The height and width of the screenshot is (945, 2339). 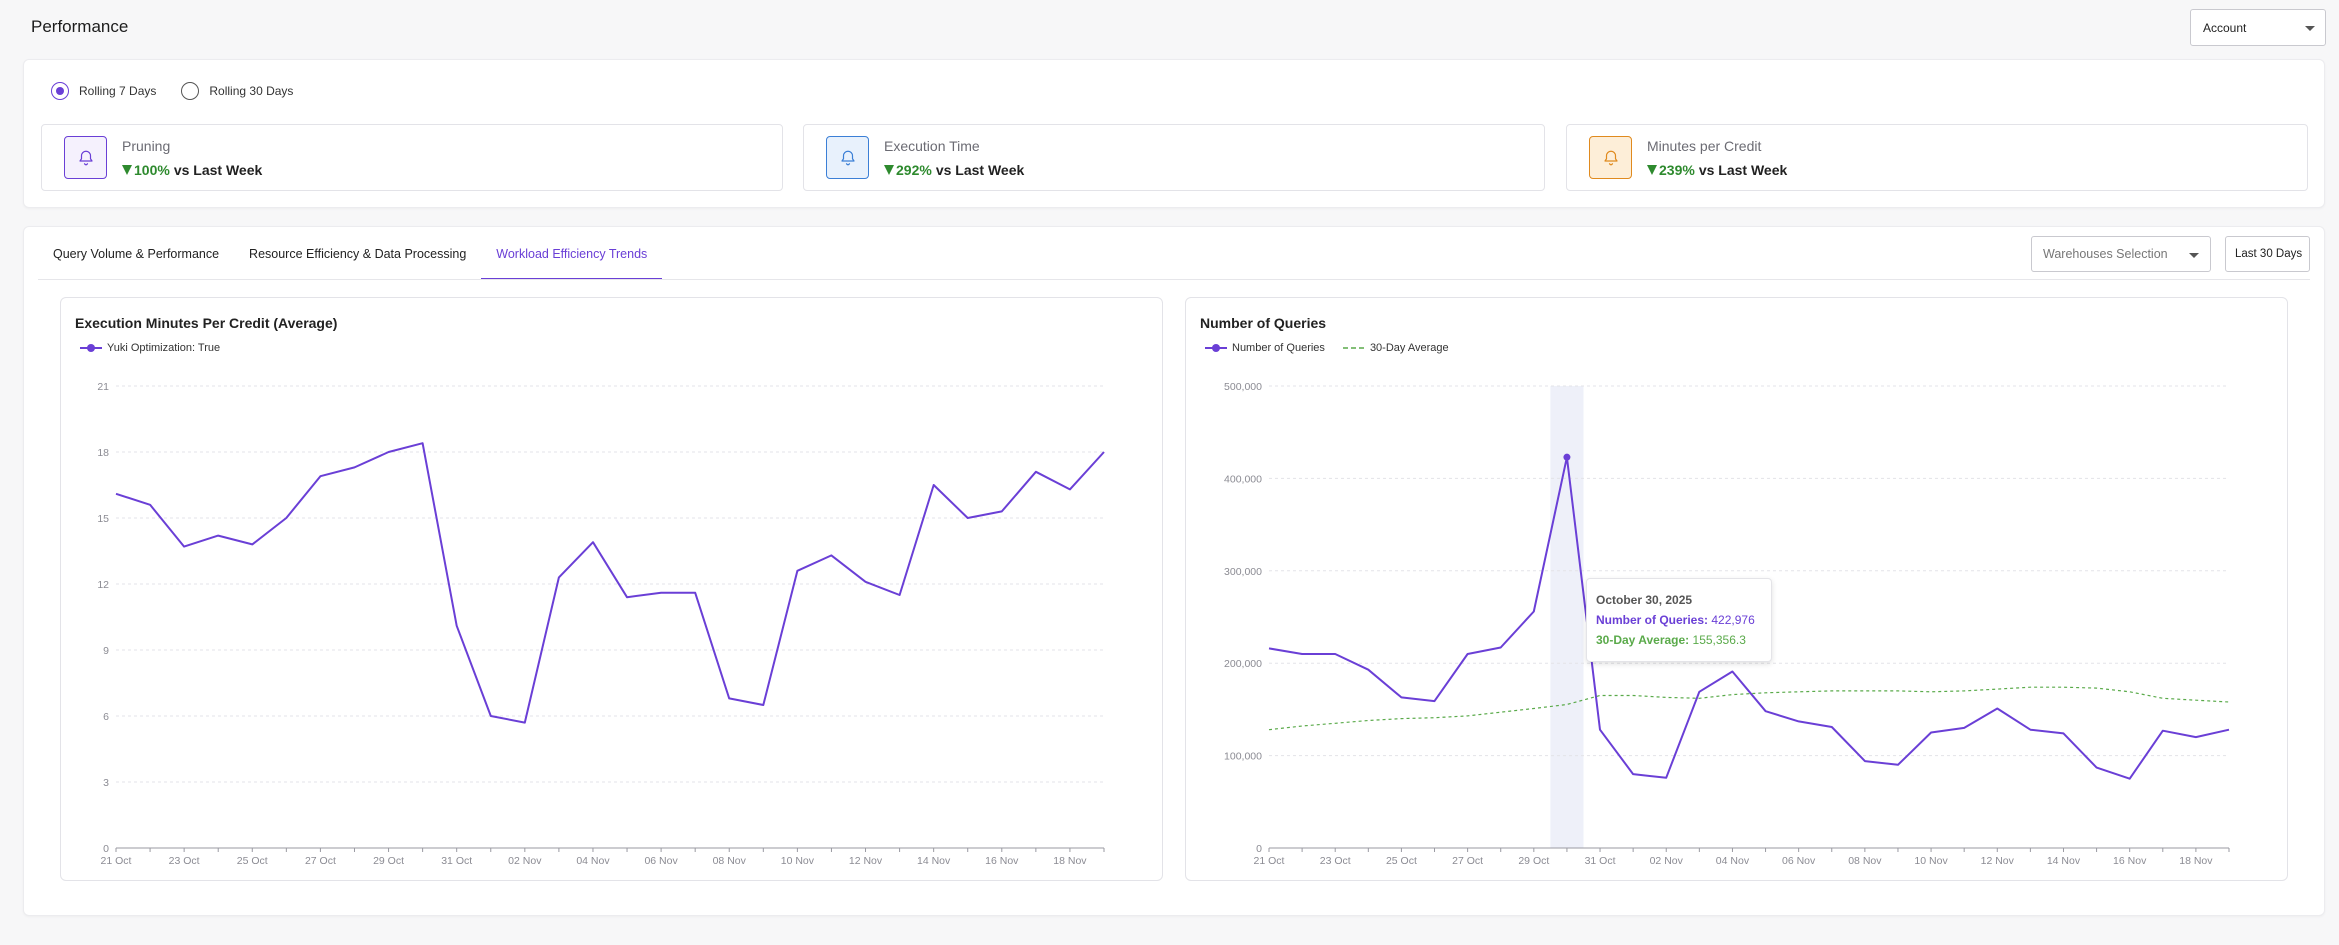 I want to click on account-select: Account, so click(x=2258, y=27).